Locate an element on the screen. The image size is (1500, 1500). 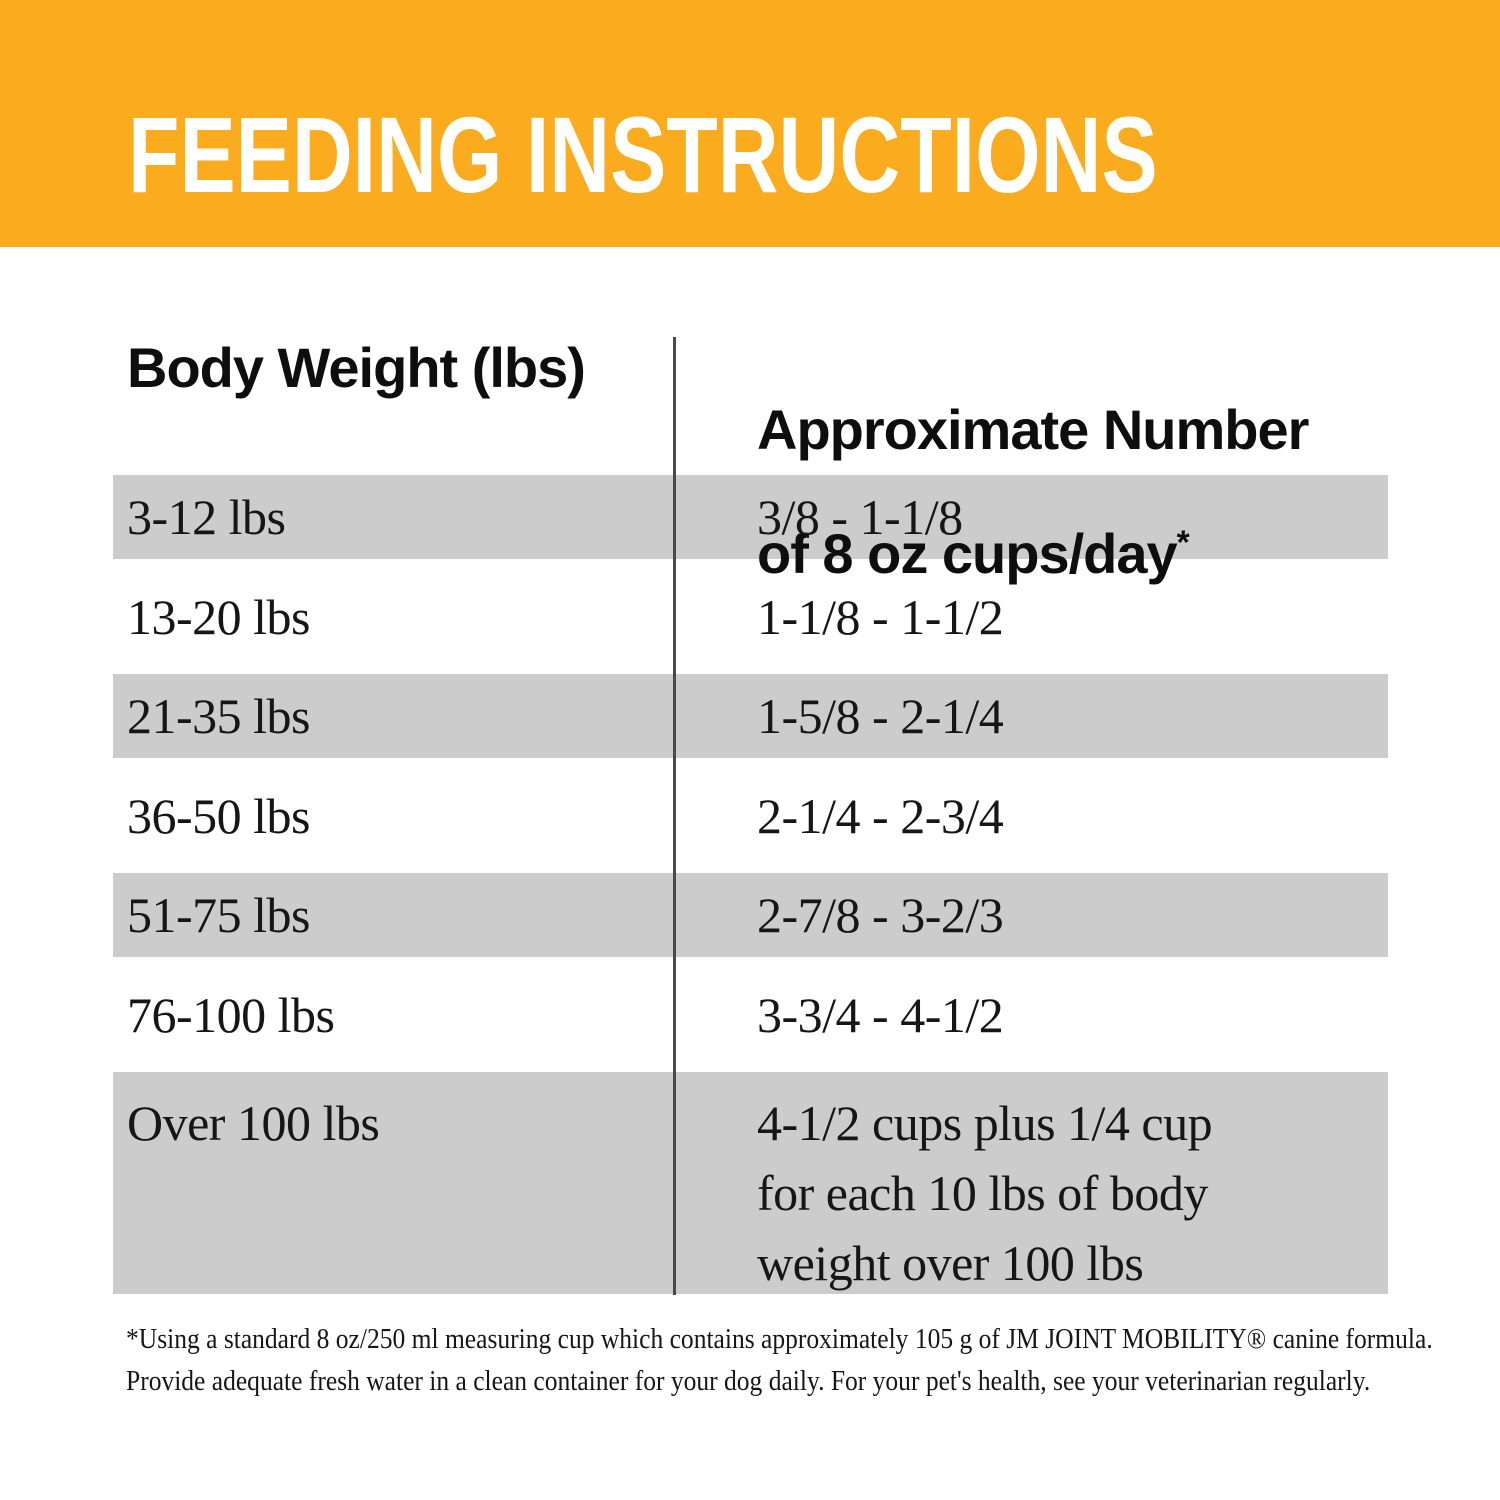
cups-column-header: Approximate Number of 8 oz cups/day* is located at coordinates (1032, 492).